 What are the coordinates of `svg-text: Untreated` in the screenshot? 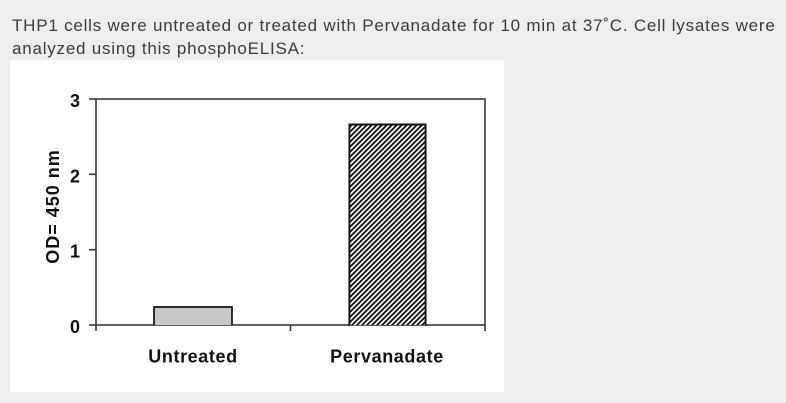 It's located at (192, 356).